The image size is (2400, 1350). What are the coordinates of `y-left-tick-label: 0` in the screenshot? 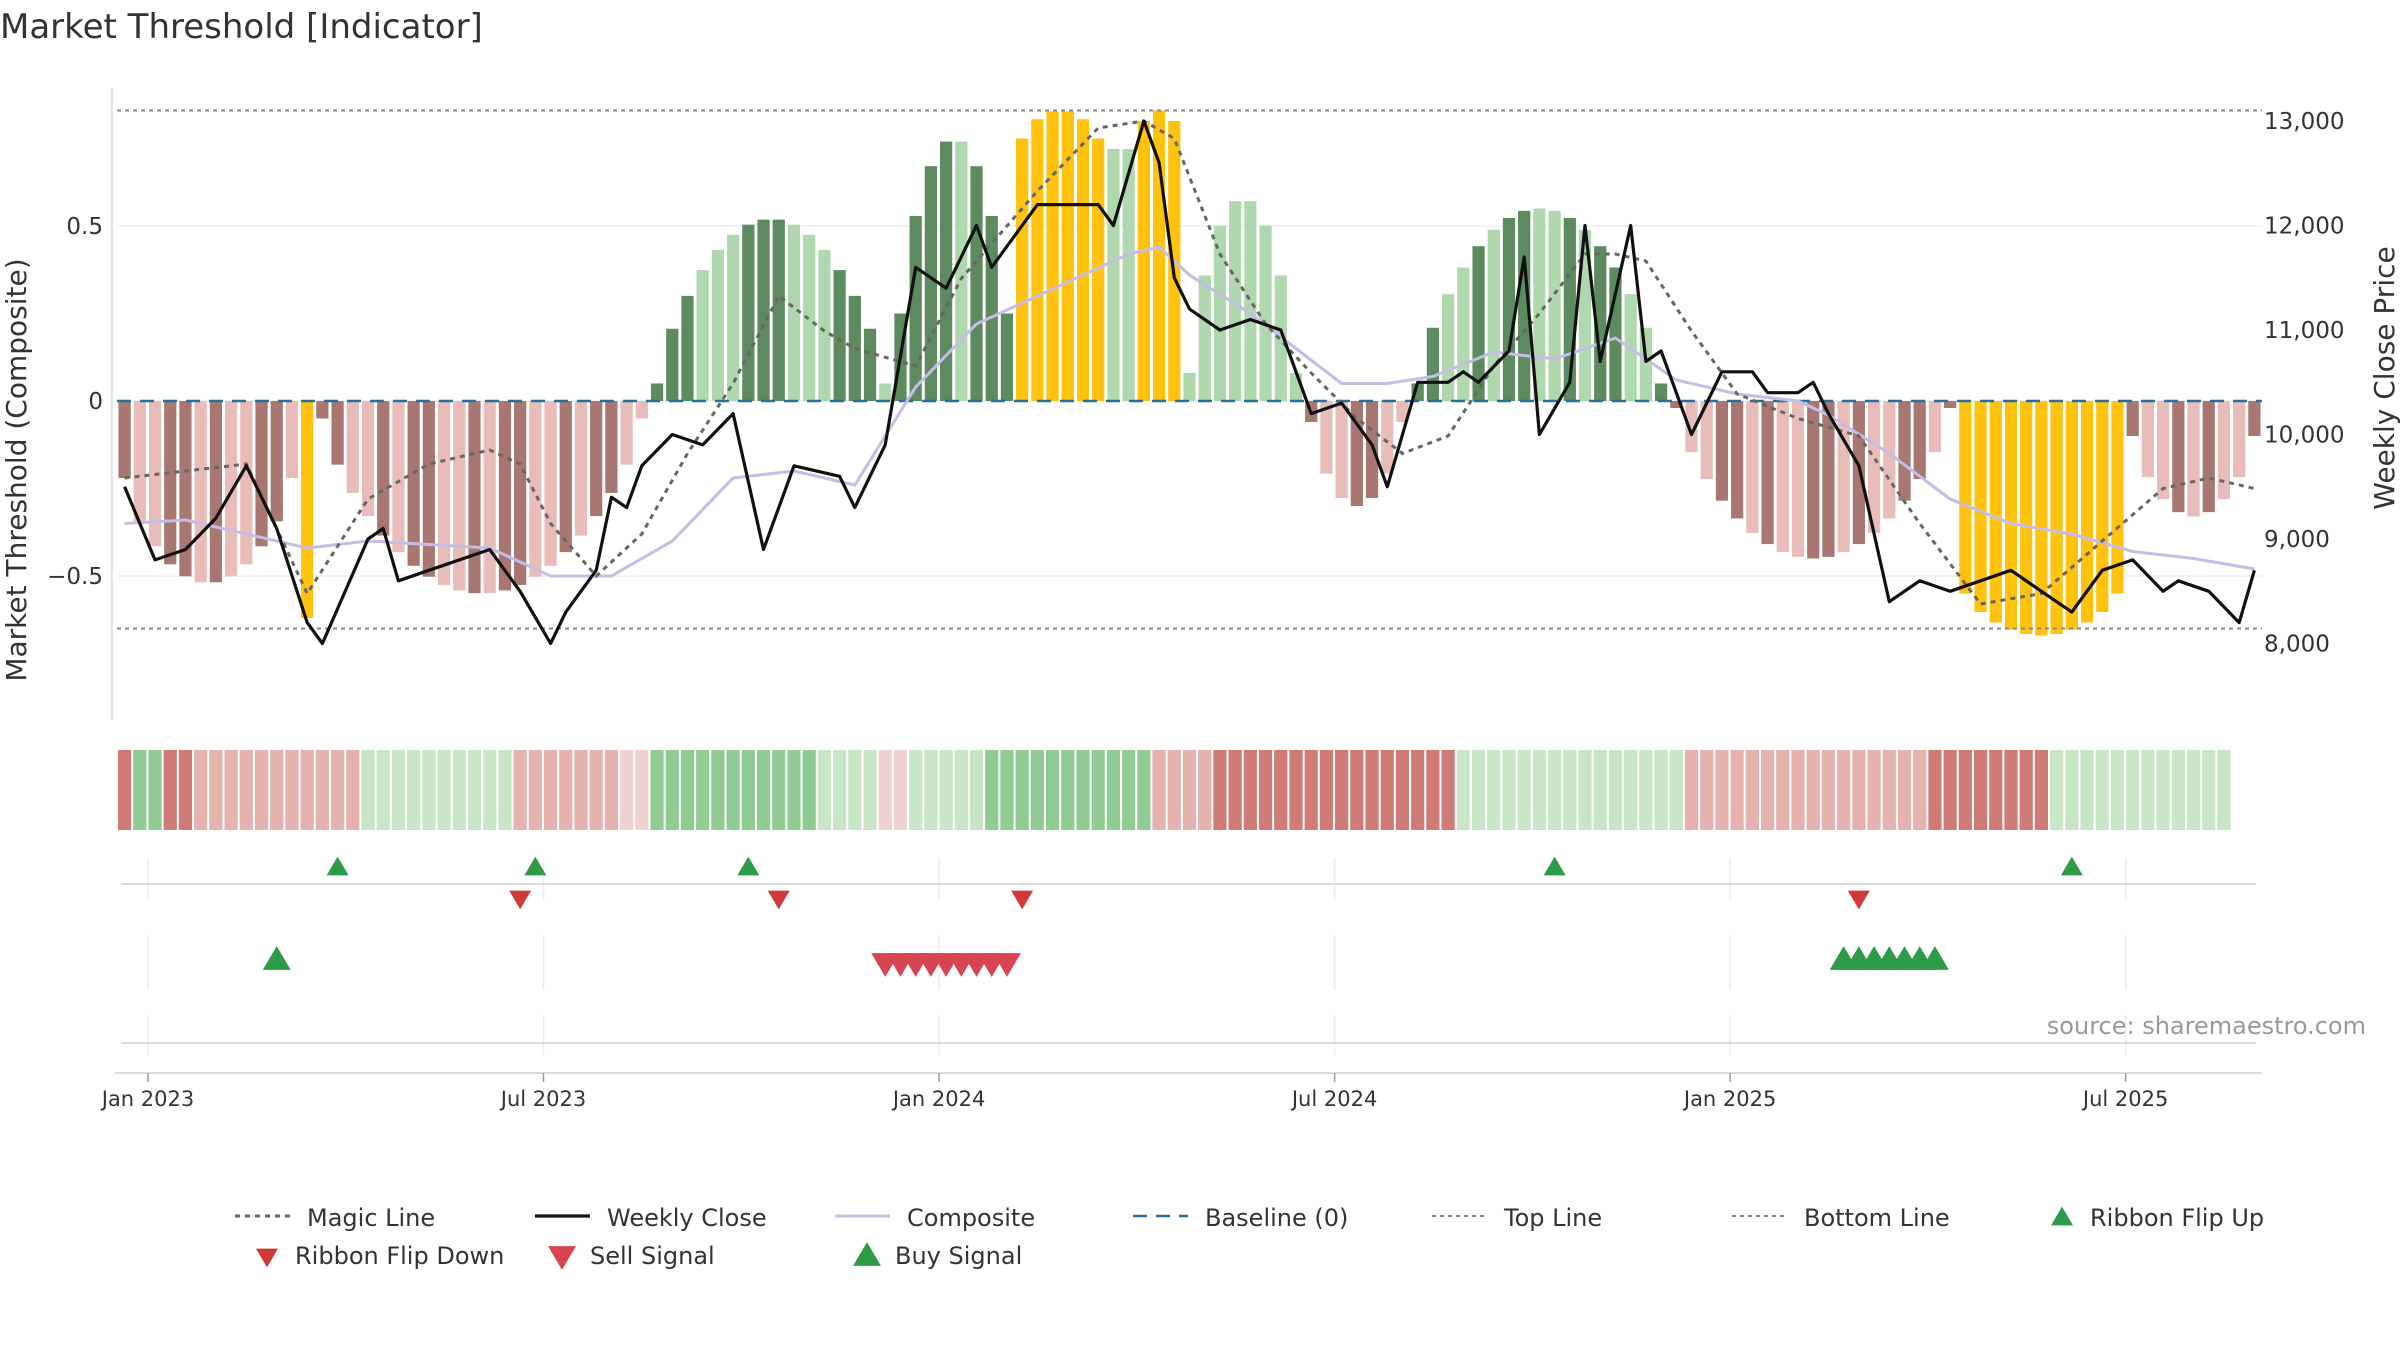 It's located at (95, 402).